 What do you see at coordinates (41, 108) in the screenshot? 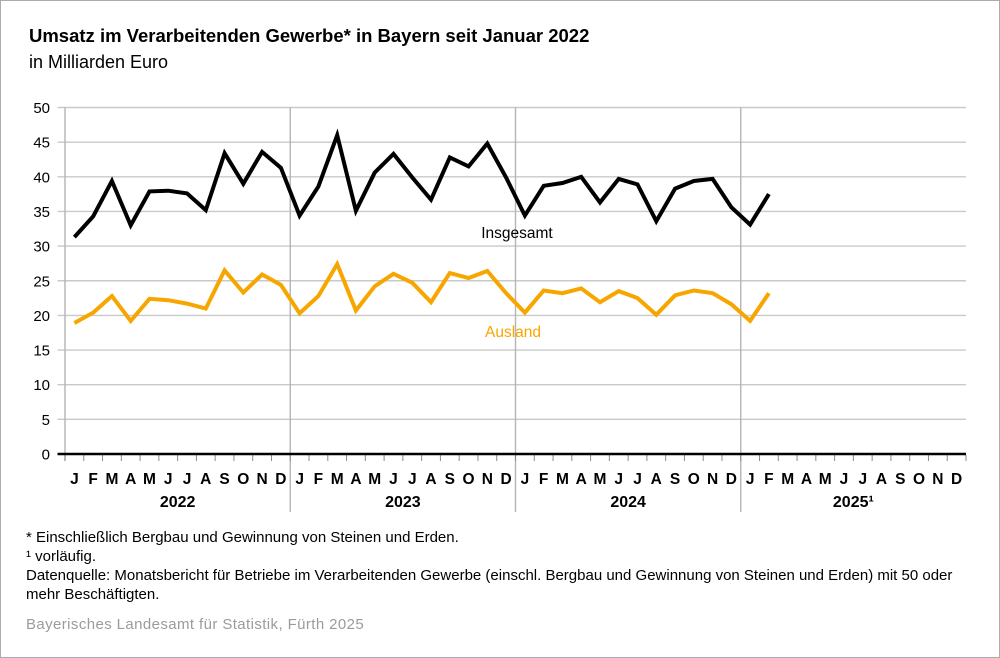
I see `y-axis-tick-label: 50` at bounding box center [41, 108].